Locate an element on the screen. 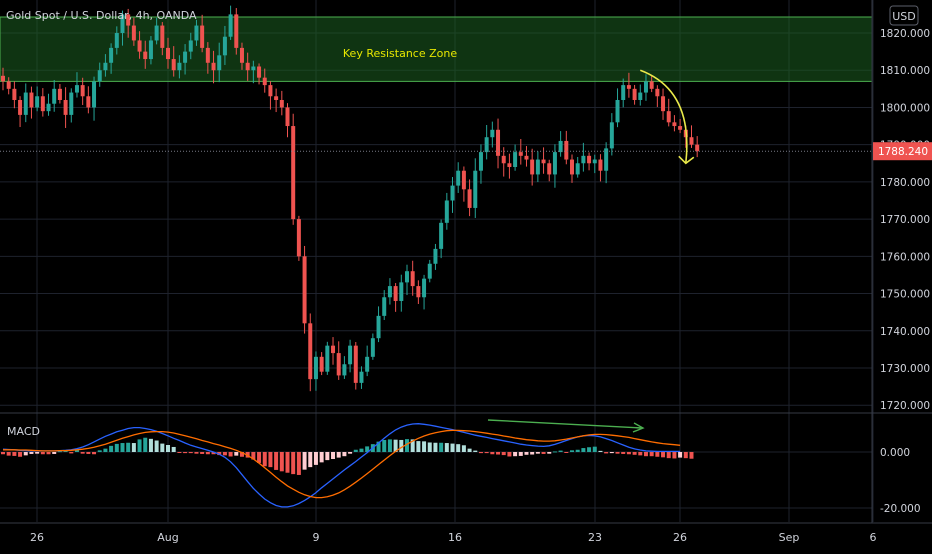 This screenshot has width=932, height=554. annotations is located at coordinates (591, 251).